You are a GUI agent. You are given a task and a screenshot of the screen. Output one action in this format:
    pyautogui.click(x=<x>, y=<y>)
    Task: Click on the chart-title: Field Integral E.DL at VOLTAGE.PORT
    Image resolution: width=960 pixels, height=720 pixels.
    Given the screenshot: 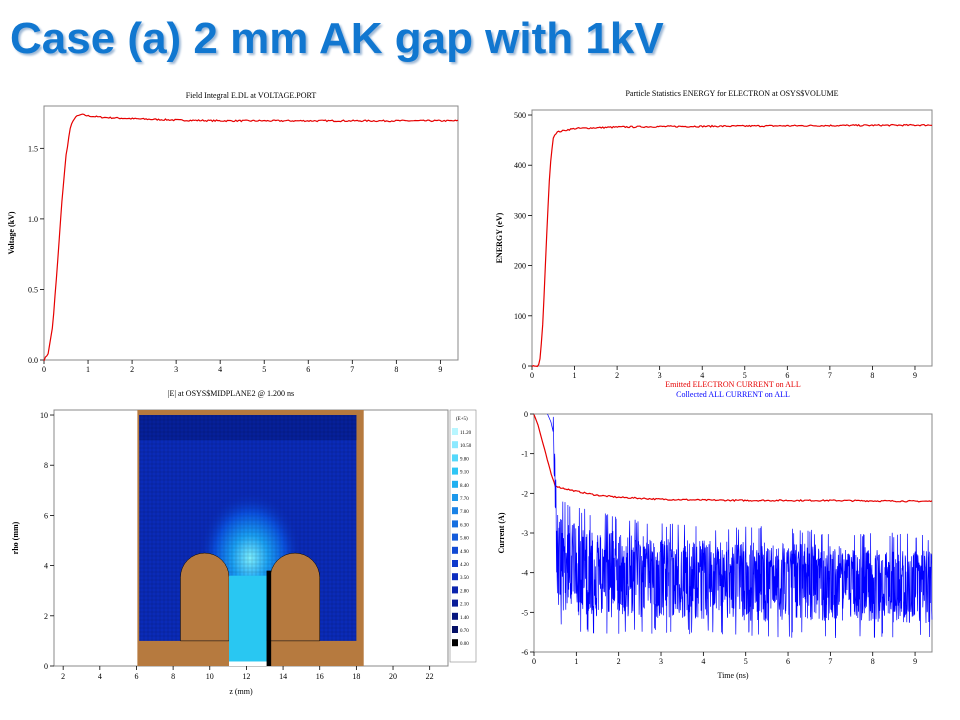 What is the action you would take?
    pyautogui.click(x=251, y=95)
    